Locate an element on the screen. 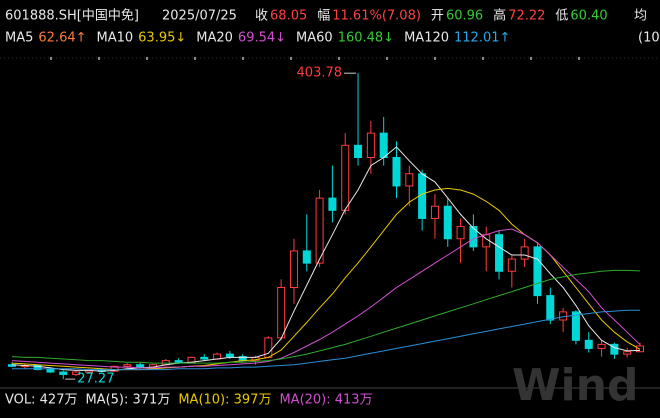 The height and width of the screenshot is (418, 660). quote-value: 68.05 is located at coordinates (288, 16).